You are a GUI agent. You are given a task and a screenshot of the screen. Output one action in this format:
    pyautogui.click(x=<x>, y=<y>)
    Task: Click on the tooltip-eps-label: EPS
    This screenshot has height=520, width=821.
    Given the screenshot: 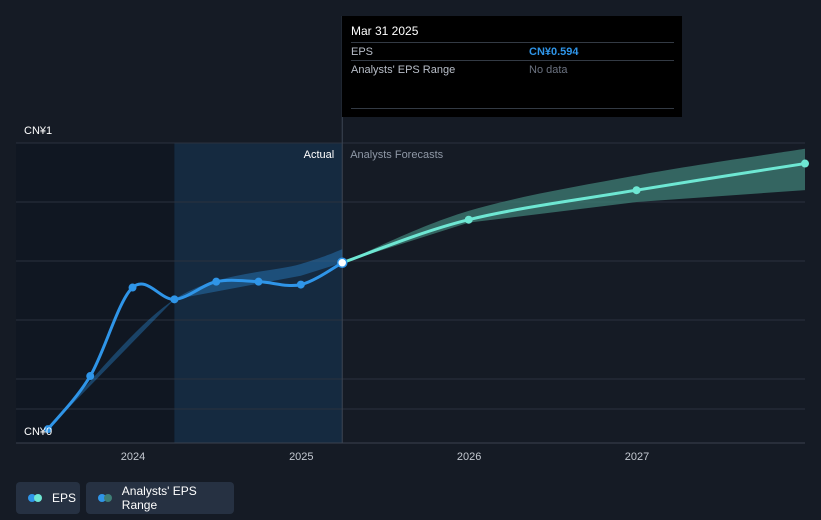 What is the action you would take?
    pyautogui.click(x=362, y=51)
    